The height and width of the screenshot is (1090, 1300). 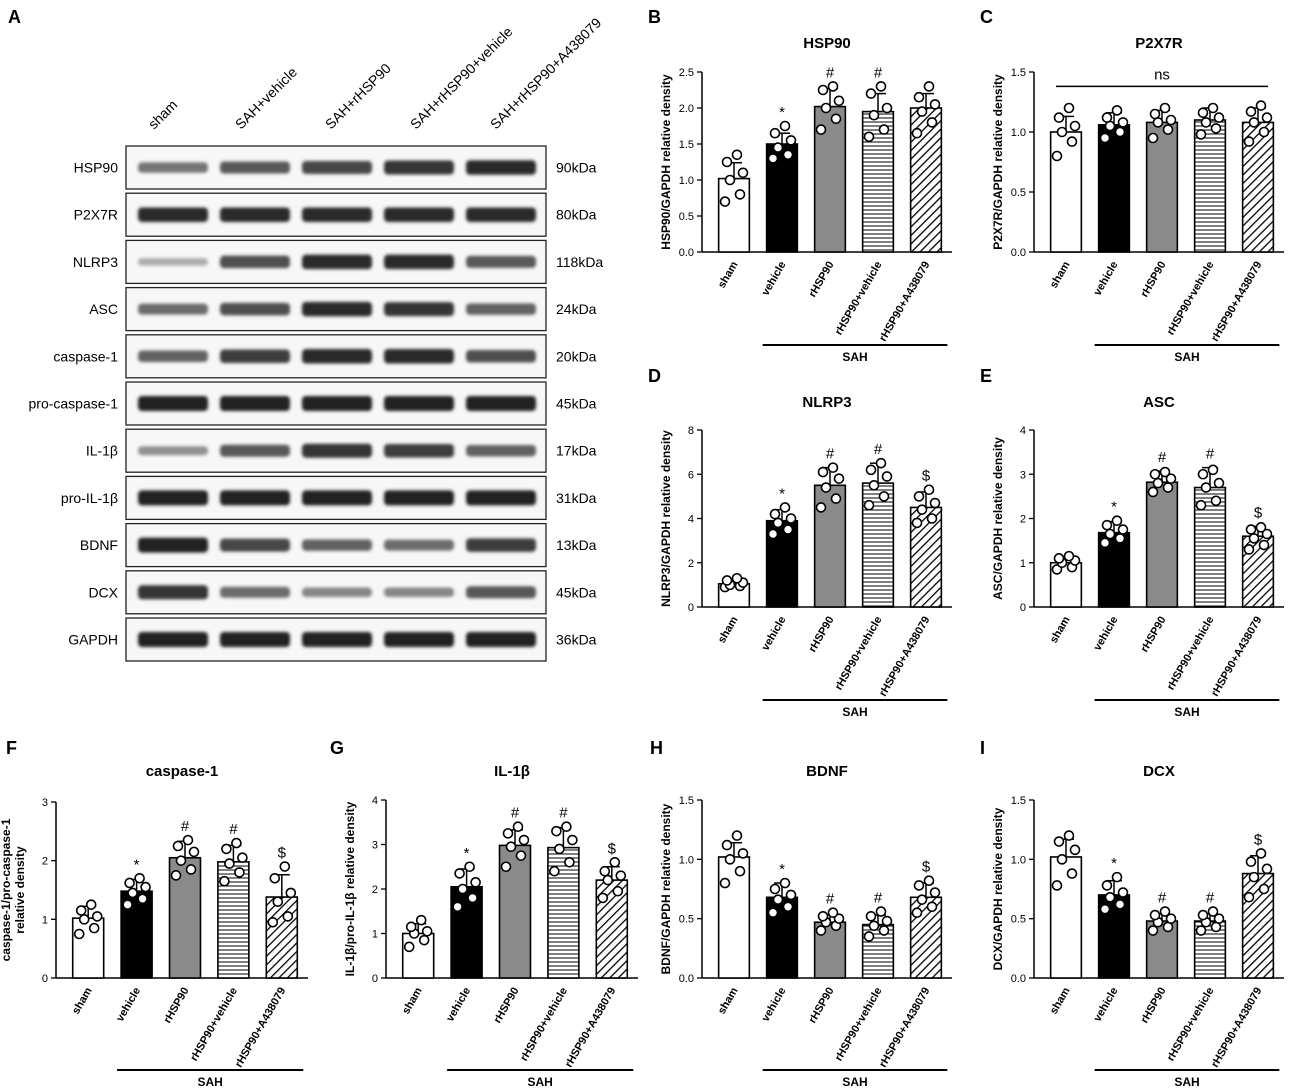 What do you see at coordinates (93, 640) in the screenshot?
I see `protein-label: GAPDH` at bounding box center [93, 640].